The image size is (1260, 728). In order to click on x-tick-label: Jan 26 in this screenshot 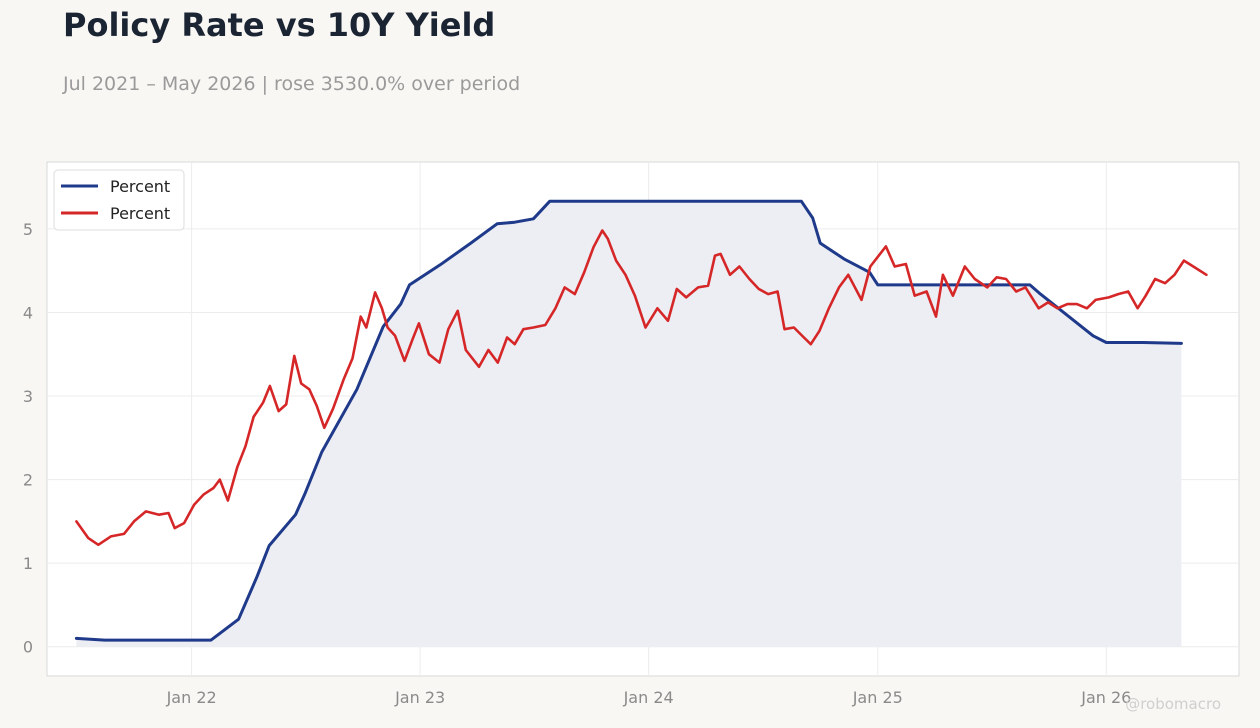, I will do `click(1105, 697)`.